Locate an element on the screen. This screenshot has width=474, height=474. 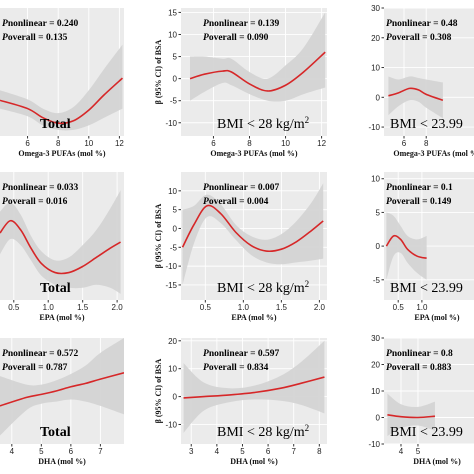
p-nonlinear-label: Pnonlinear = 0.007 is located at coordinates (241, 188).